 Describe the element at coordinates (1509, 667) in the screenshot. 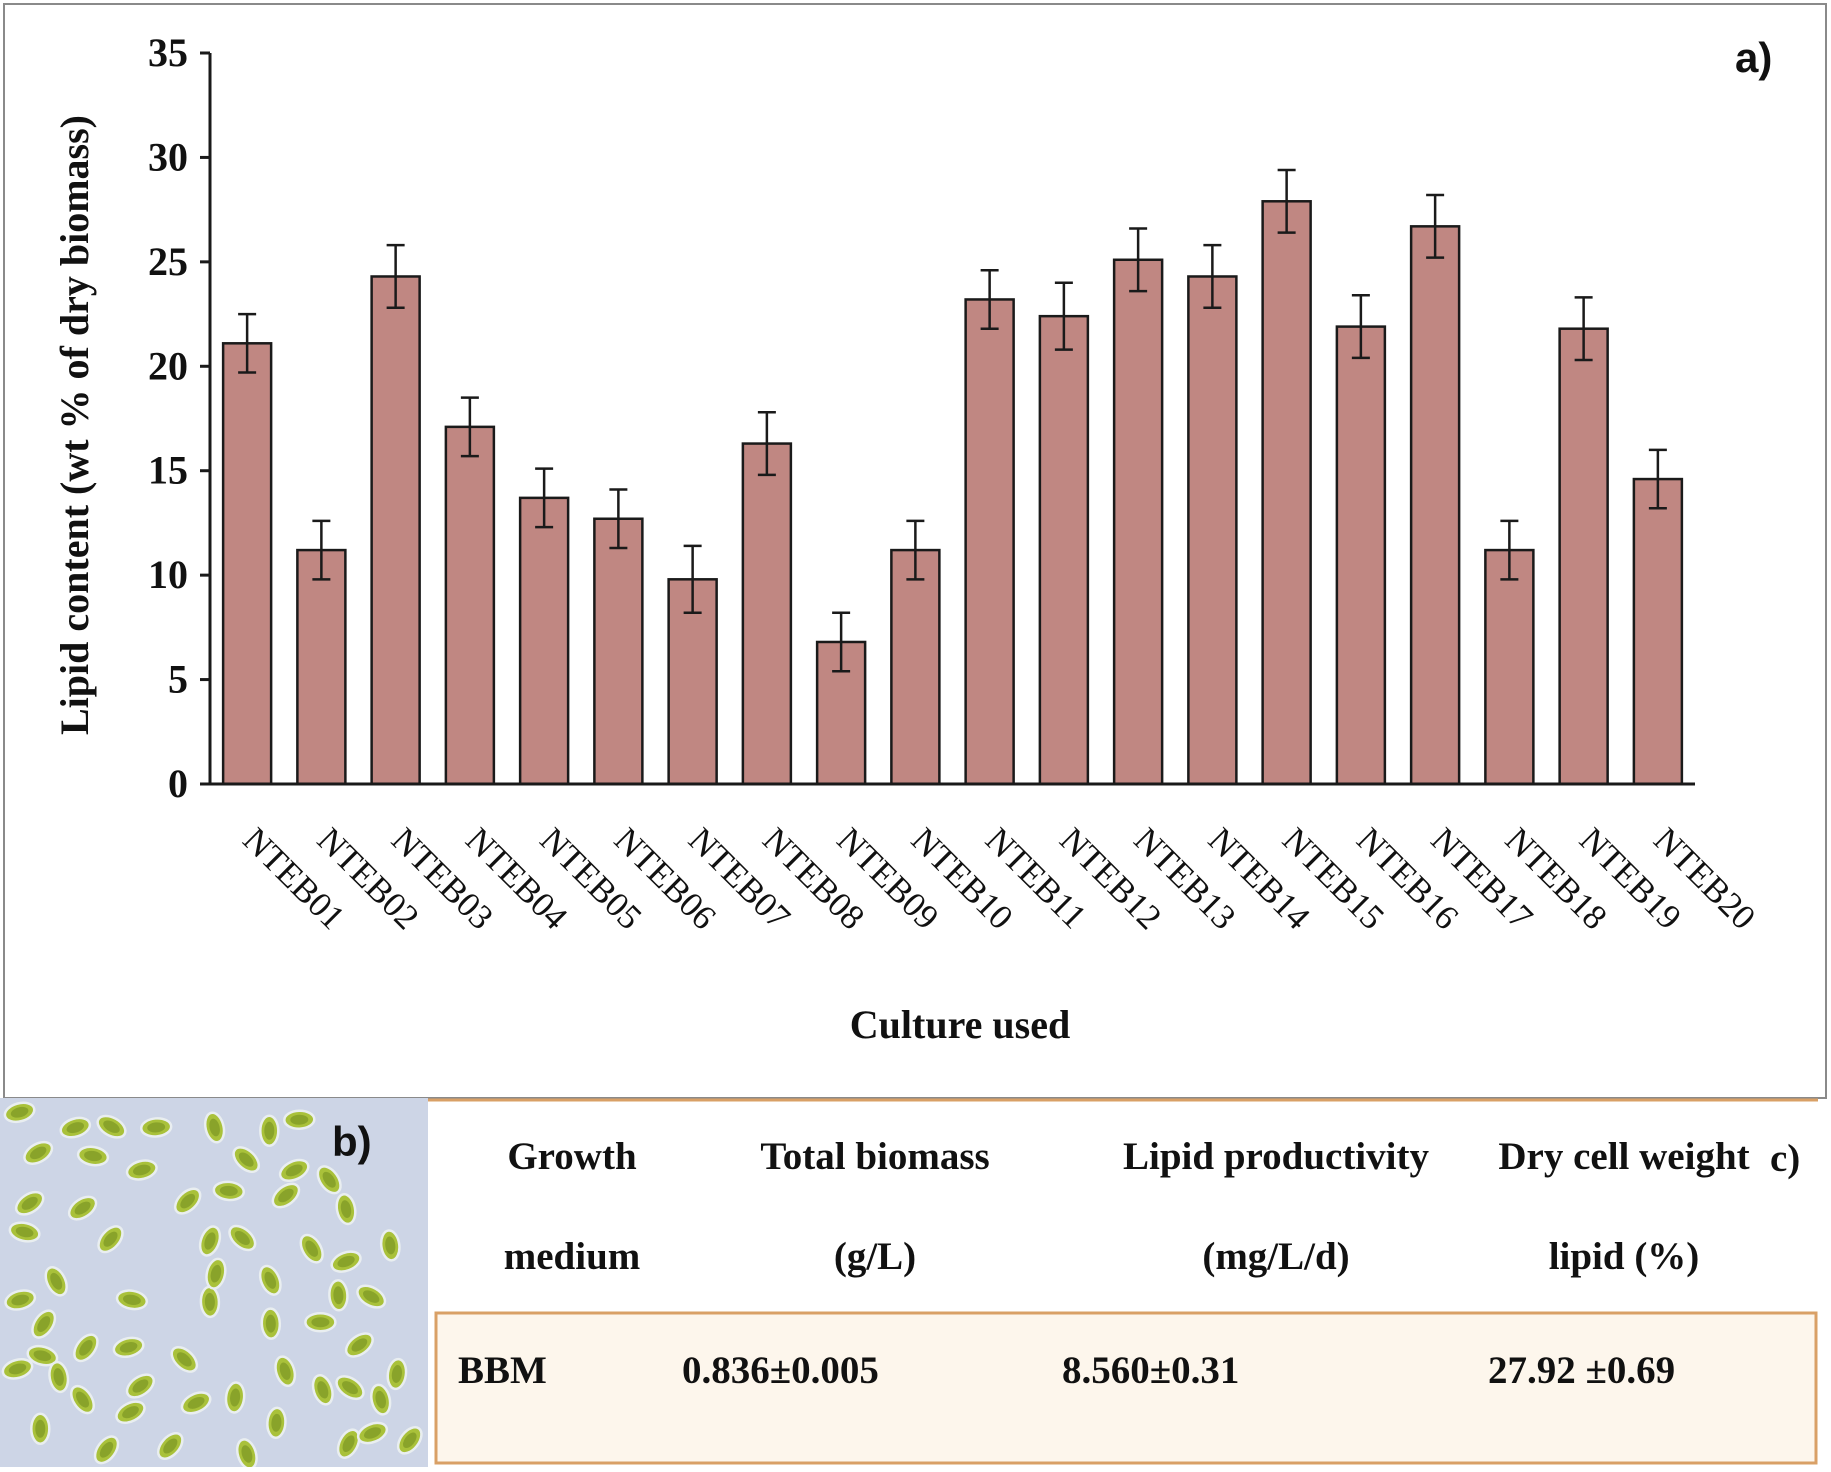

I see `bar-nteb18` at that location.